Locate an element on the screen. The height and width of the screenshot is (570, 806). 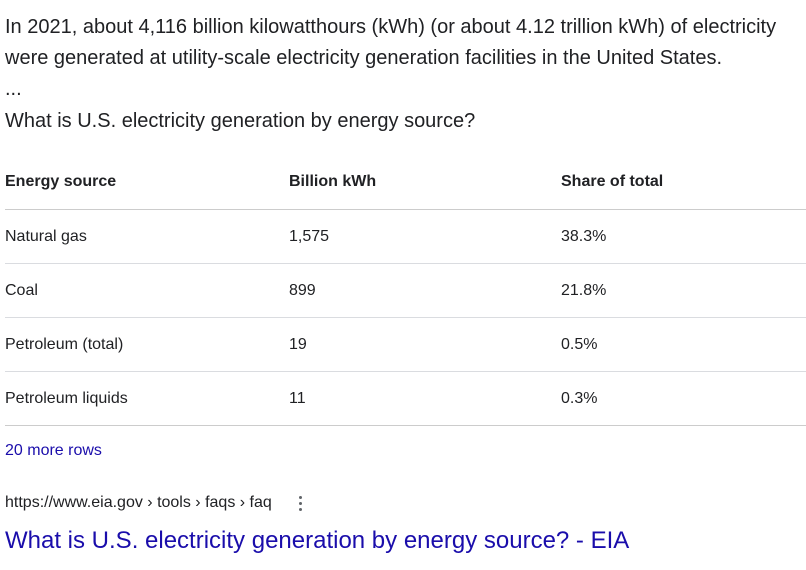
cell-billion-kwh: 11 is located at coordinates (425, 398).